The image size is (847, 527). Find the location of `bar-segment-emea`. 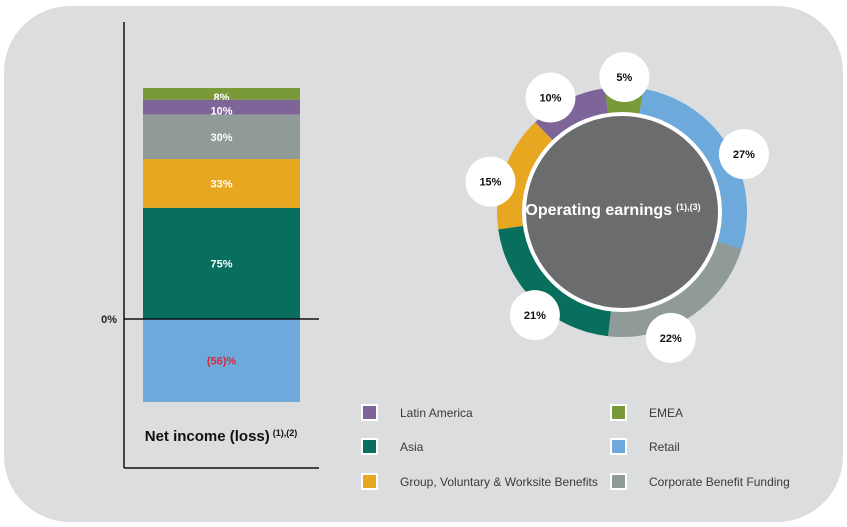

bar-segment-emea is located at coordinates (221, 94).